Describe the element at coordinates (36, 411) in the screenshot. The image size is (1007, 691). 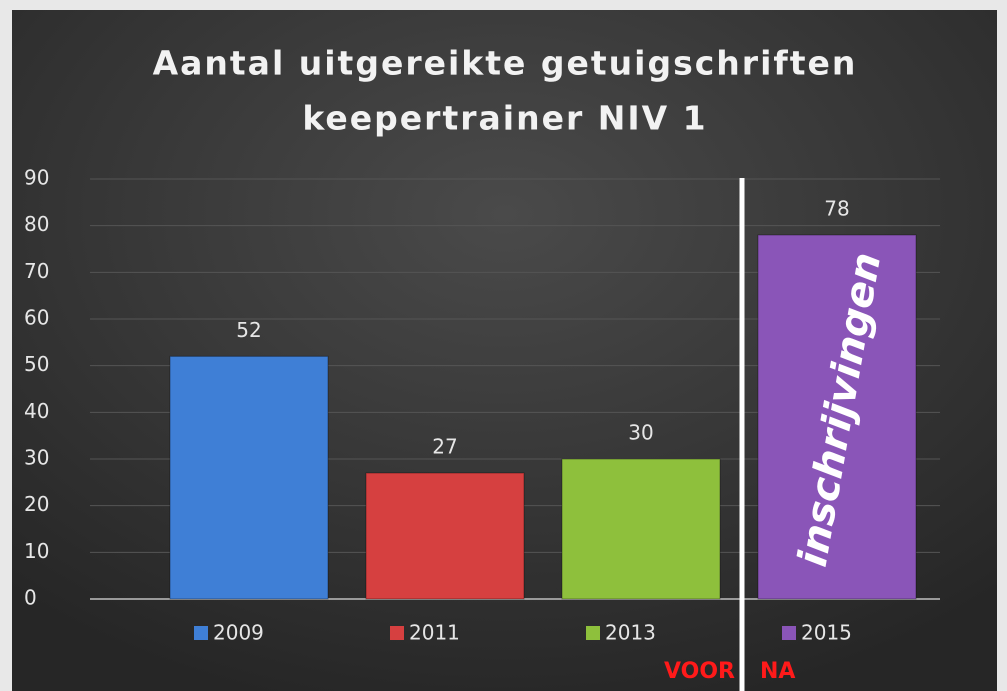
I see `y-tick-label: 40` at that location.